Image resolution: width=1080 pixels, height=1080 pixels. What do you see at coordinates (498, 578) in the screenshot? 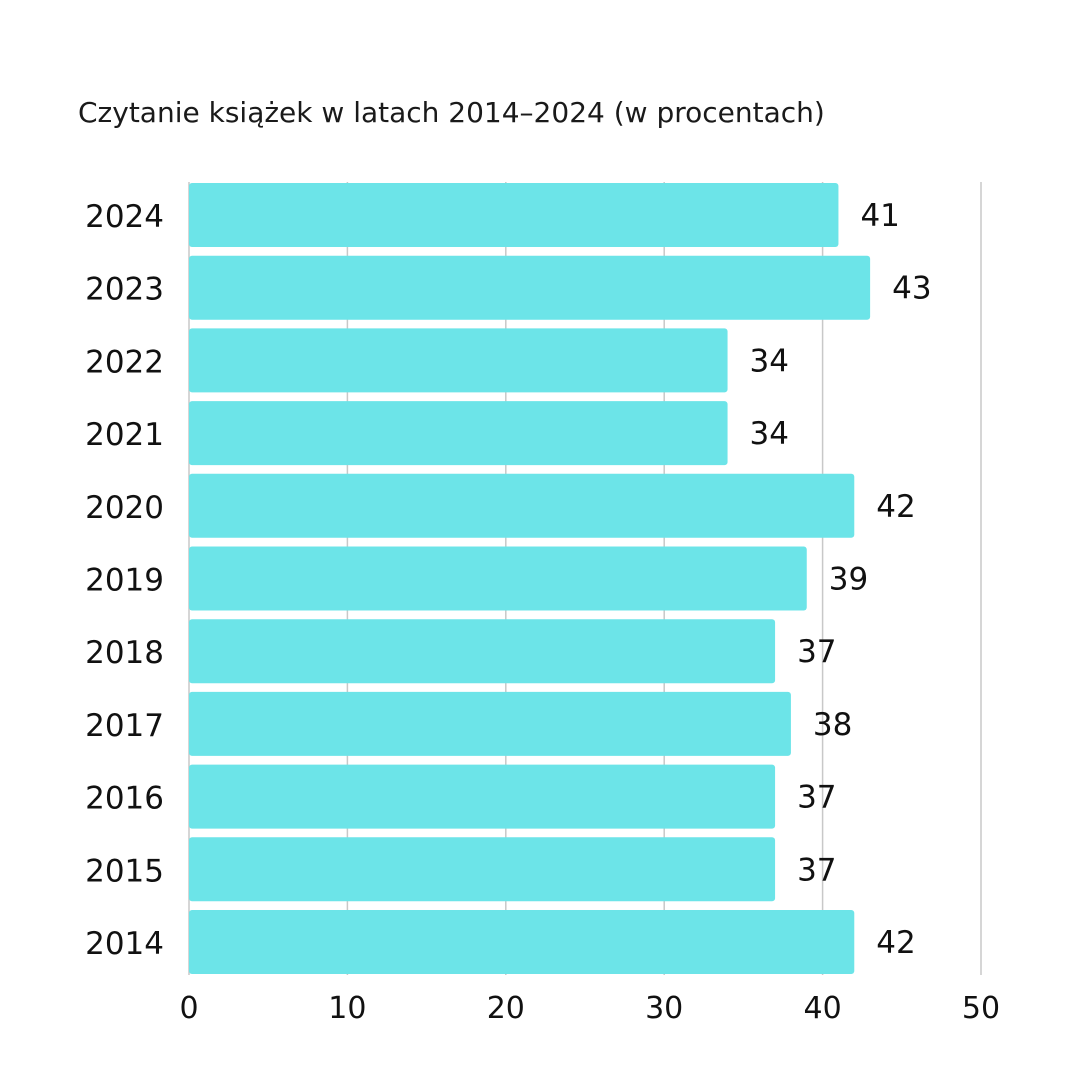
I see `bar-2019` at bounding box center [498, 578].